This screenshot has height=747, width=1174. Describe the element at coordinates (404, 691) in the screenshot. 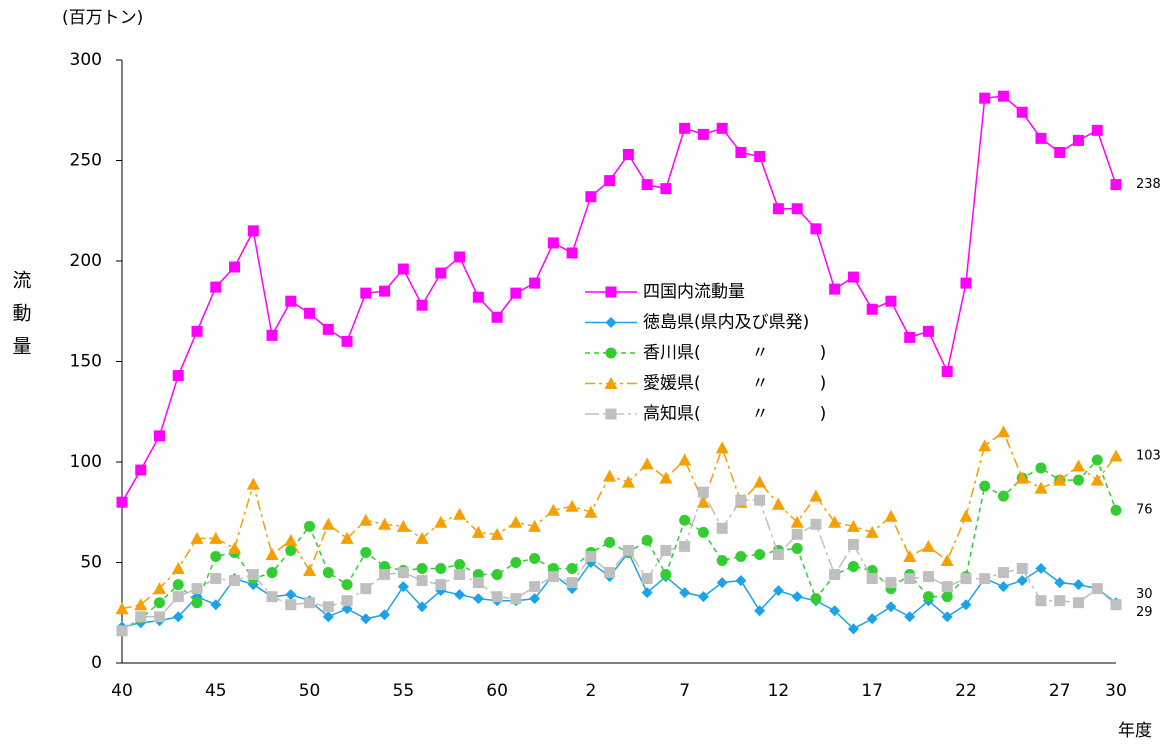

I see `x-tick-label: 55` at that location.